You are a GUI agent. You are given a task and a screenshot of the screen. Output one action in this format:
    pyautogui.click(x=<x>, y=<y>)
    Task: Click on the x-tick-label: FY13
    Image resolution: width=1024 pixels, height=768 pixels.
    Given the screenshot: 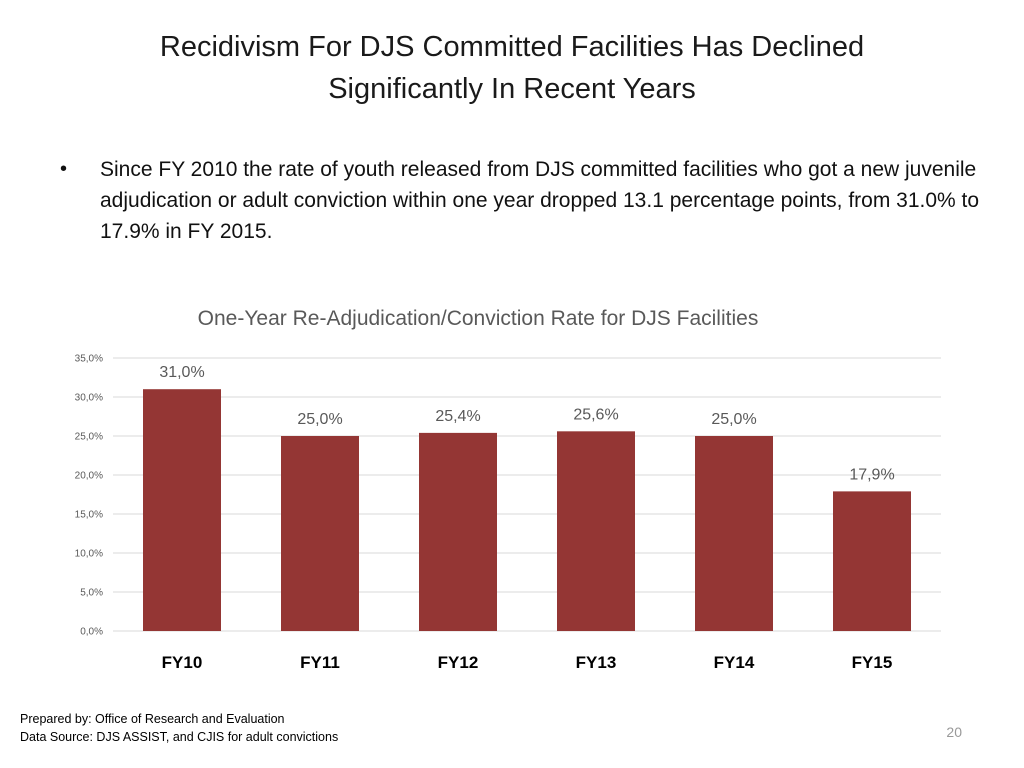 What is the action you would take?
    pyautogui.click(x=596, y=662)
    